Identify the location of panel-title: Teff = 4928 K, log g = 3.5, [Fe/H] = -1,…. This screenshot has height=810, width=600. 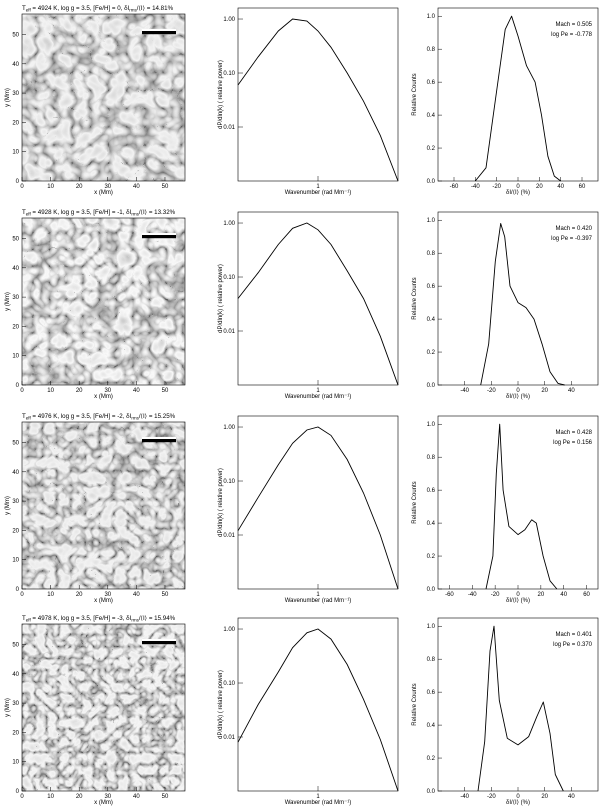
(99, 213).